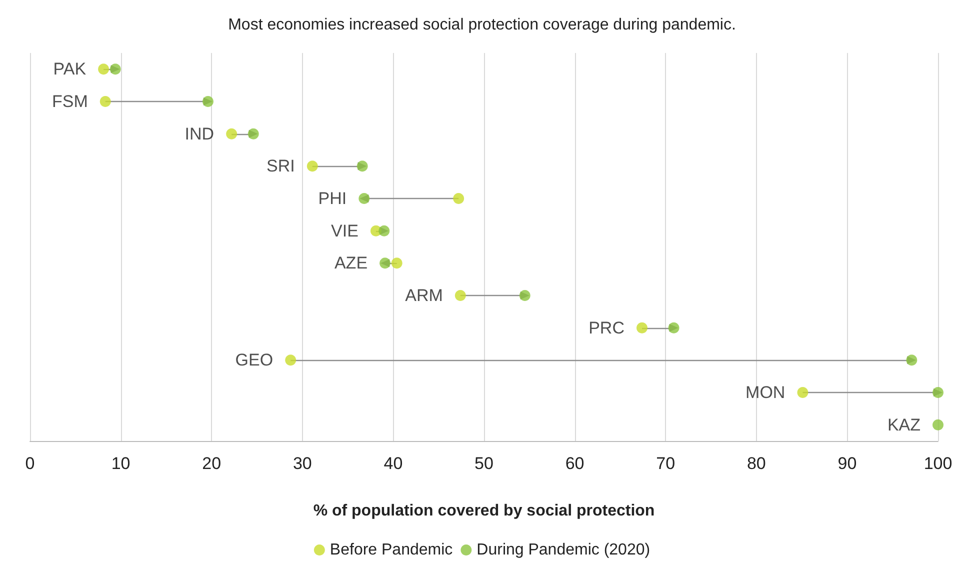 The height and width of the screenshot is (577, 964). I want to click on y-tick-label: SRI, so click(280, 166).